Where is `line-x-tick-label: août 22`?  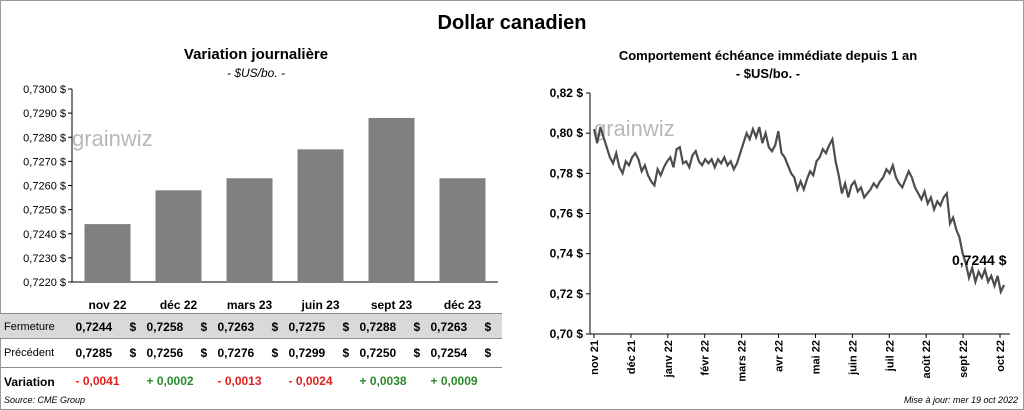
line-x-tick-label: août 22 is located at coordinates (927, 359).